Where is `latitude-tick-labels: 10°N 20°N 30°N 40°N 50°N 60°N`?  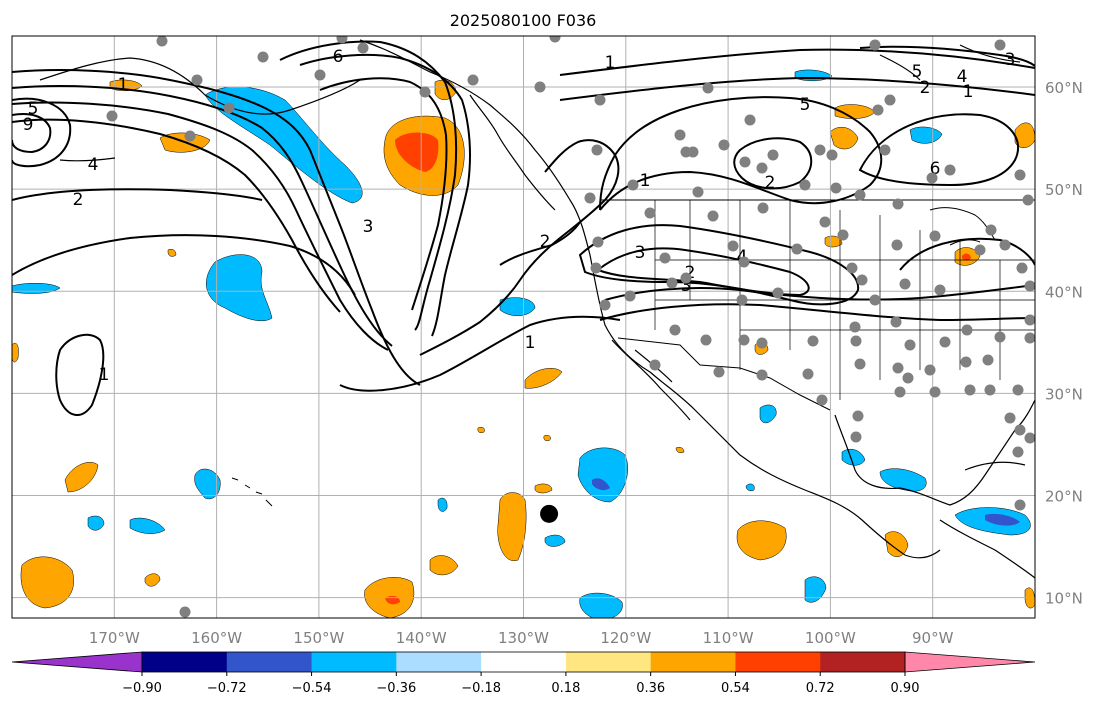 latitude-tick-labels: 10°N 20°N 30°N 40°N 50°N 60°N is located at coordinates (1064, 343).